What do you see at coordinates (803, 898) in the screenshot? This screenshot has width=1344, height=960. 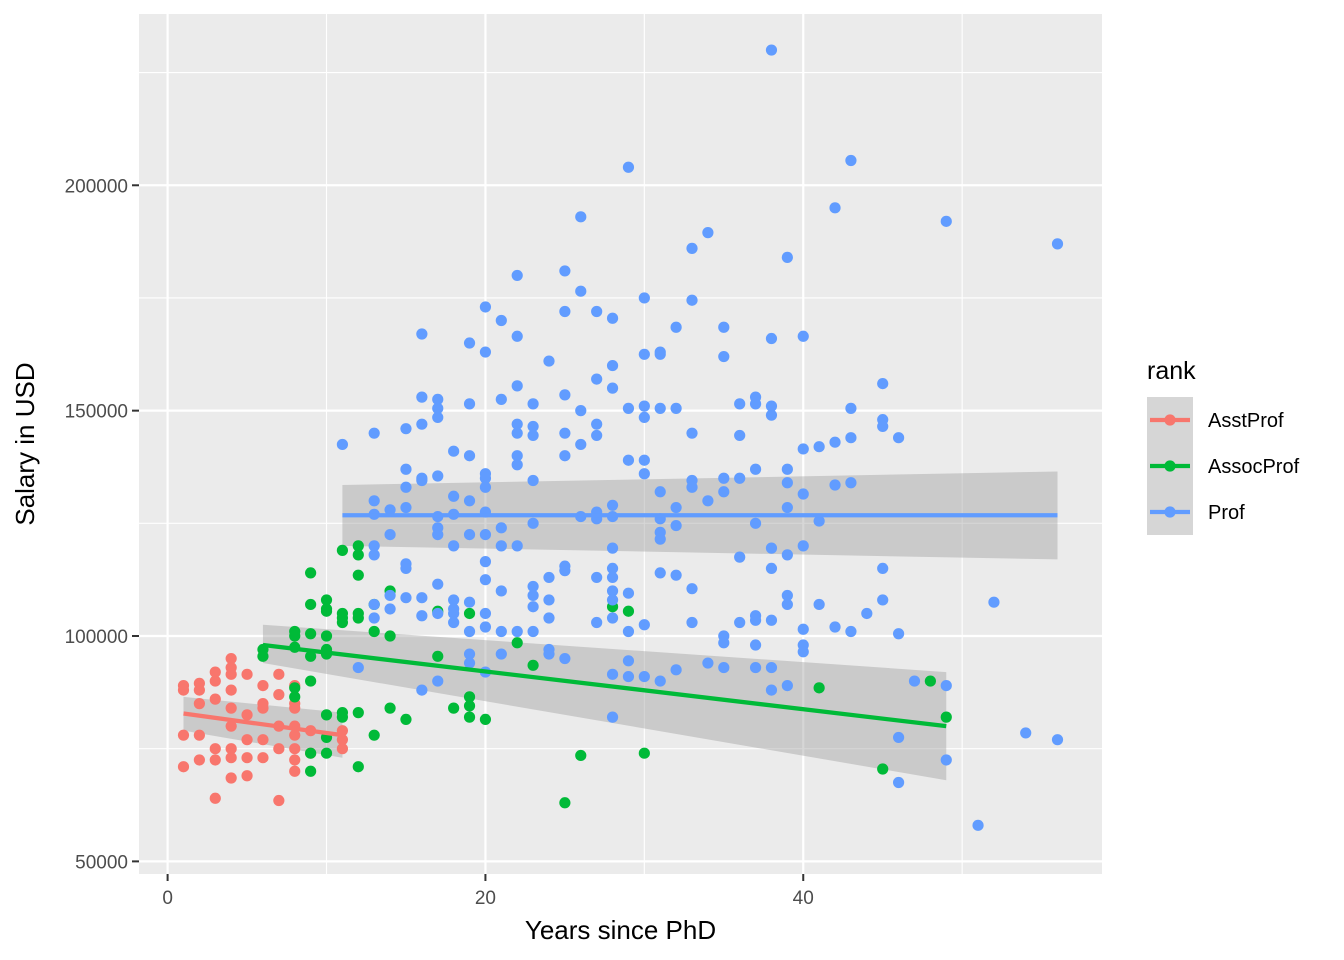 I see `x-tick-label: 40` at bounding box center [803, 898].